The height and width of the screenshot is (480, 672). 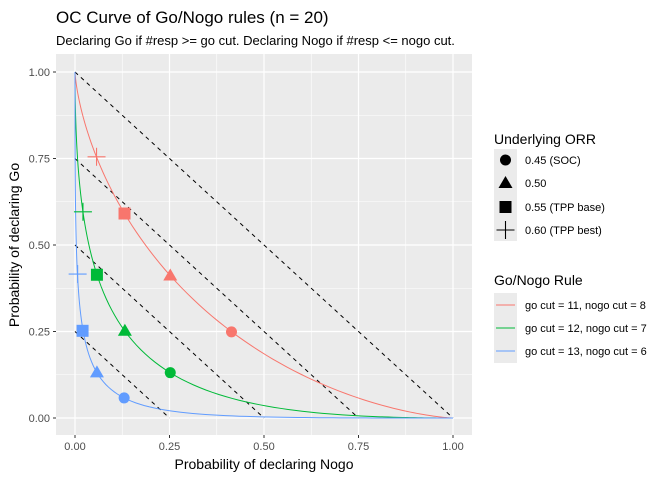 I want to click on legend-shape-label: 0.50, so click(x=535, y=184).